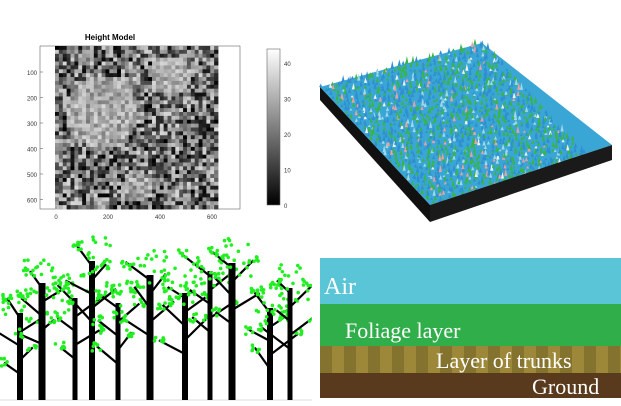  I want to click on x-tick-label: 200, so click(108, 218).